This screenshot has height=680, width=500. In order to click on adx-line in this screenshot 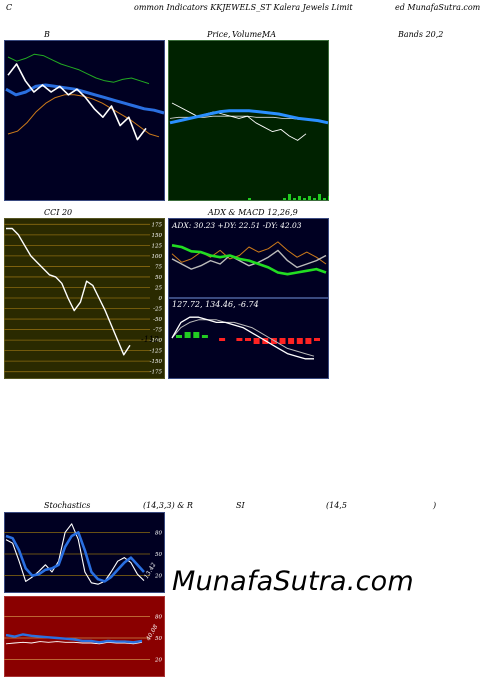, I will do `click(249, 260)`.